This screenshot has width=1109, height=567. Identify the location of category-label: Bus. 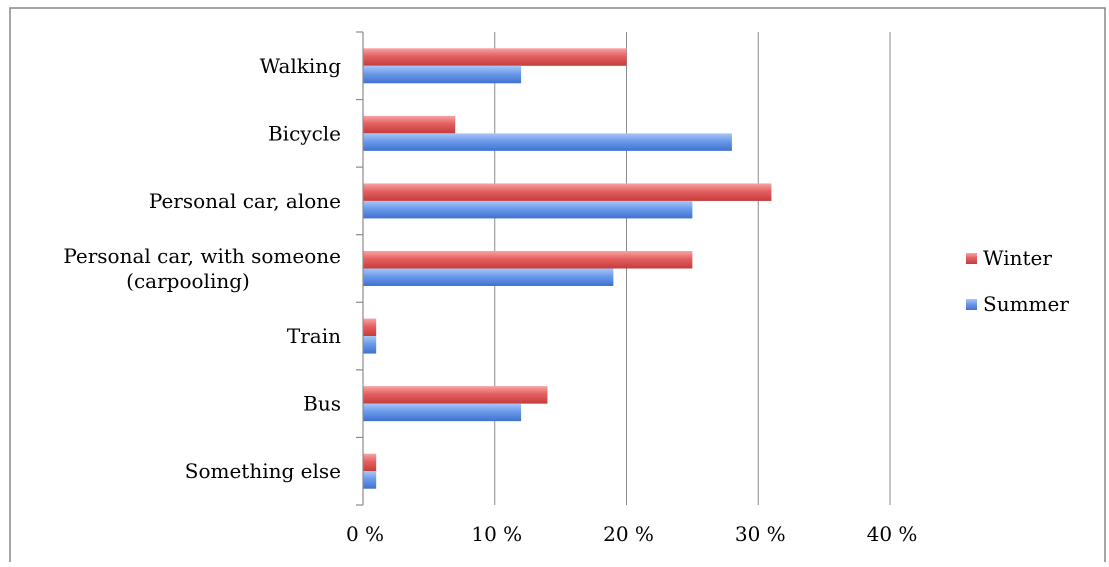
(322, 404).